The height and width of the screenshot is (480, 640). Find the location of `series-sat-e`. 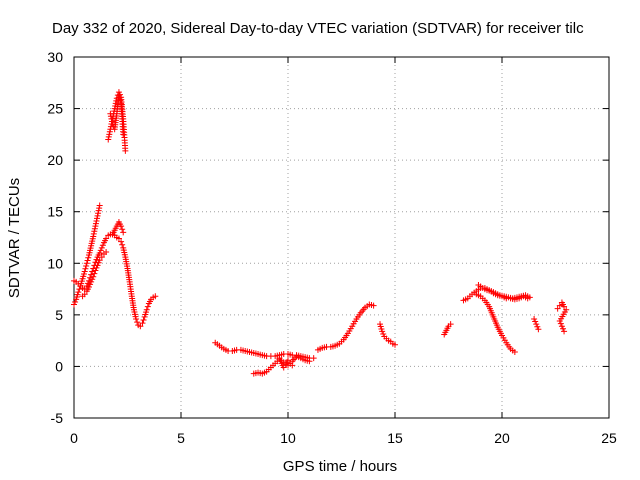

series-sat-e is located at coordinates (117, 115).